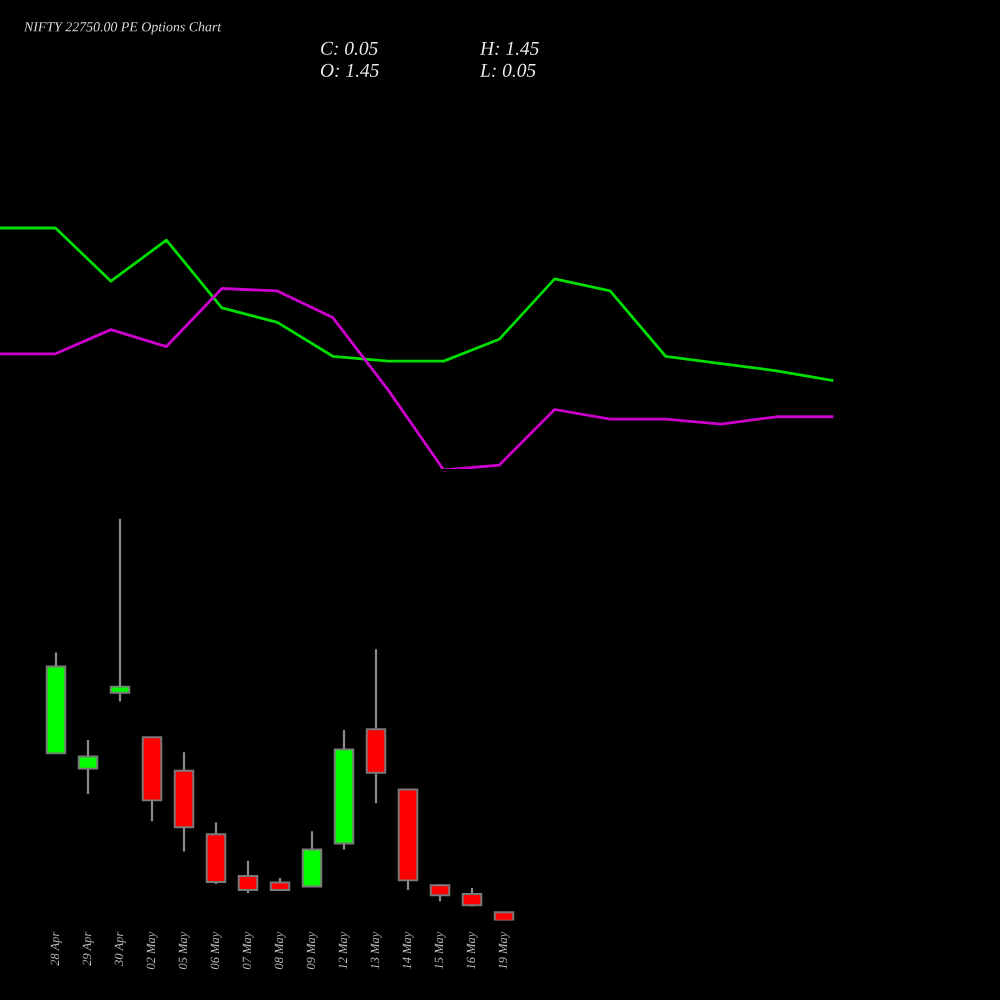  What do you see at coordinates (349, 48) in the screenshot?
I see `text: C: 0.05` at bounding box center [349, 48].